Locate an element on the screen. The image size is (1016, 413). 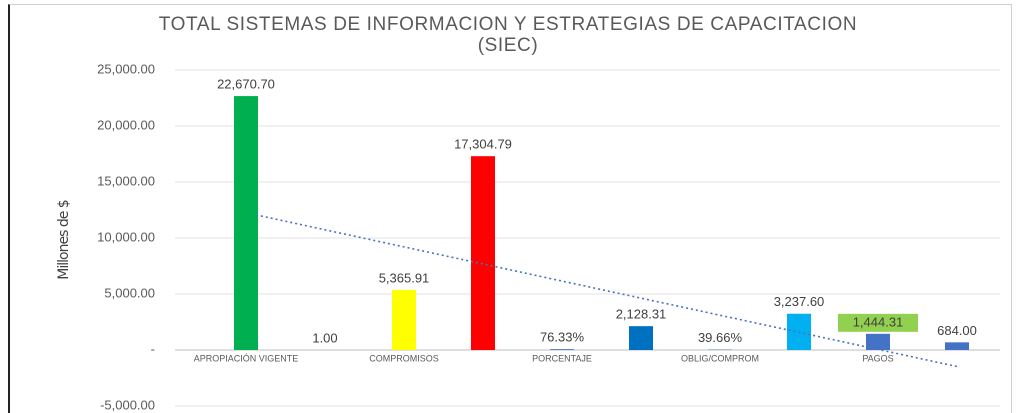
value-label: 5,365.91 is located at coordinates (404, 277).